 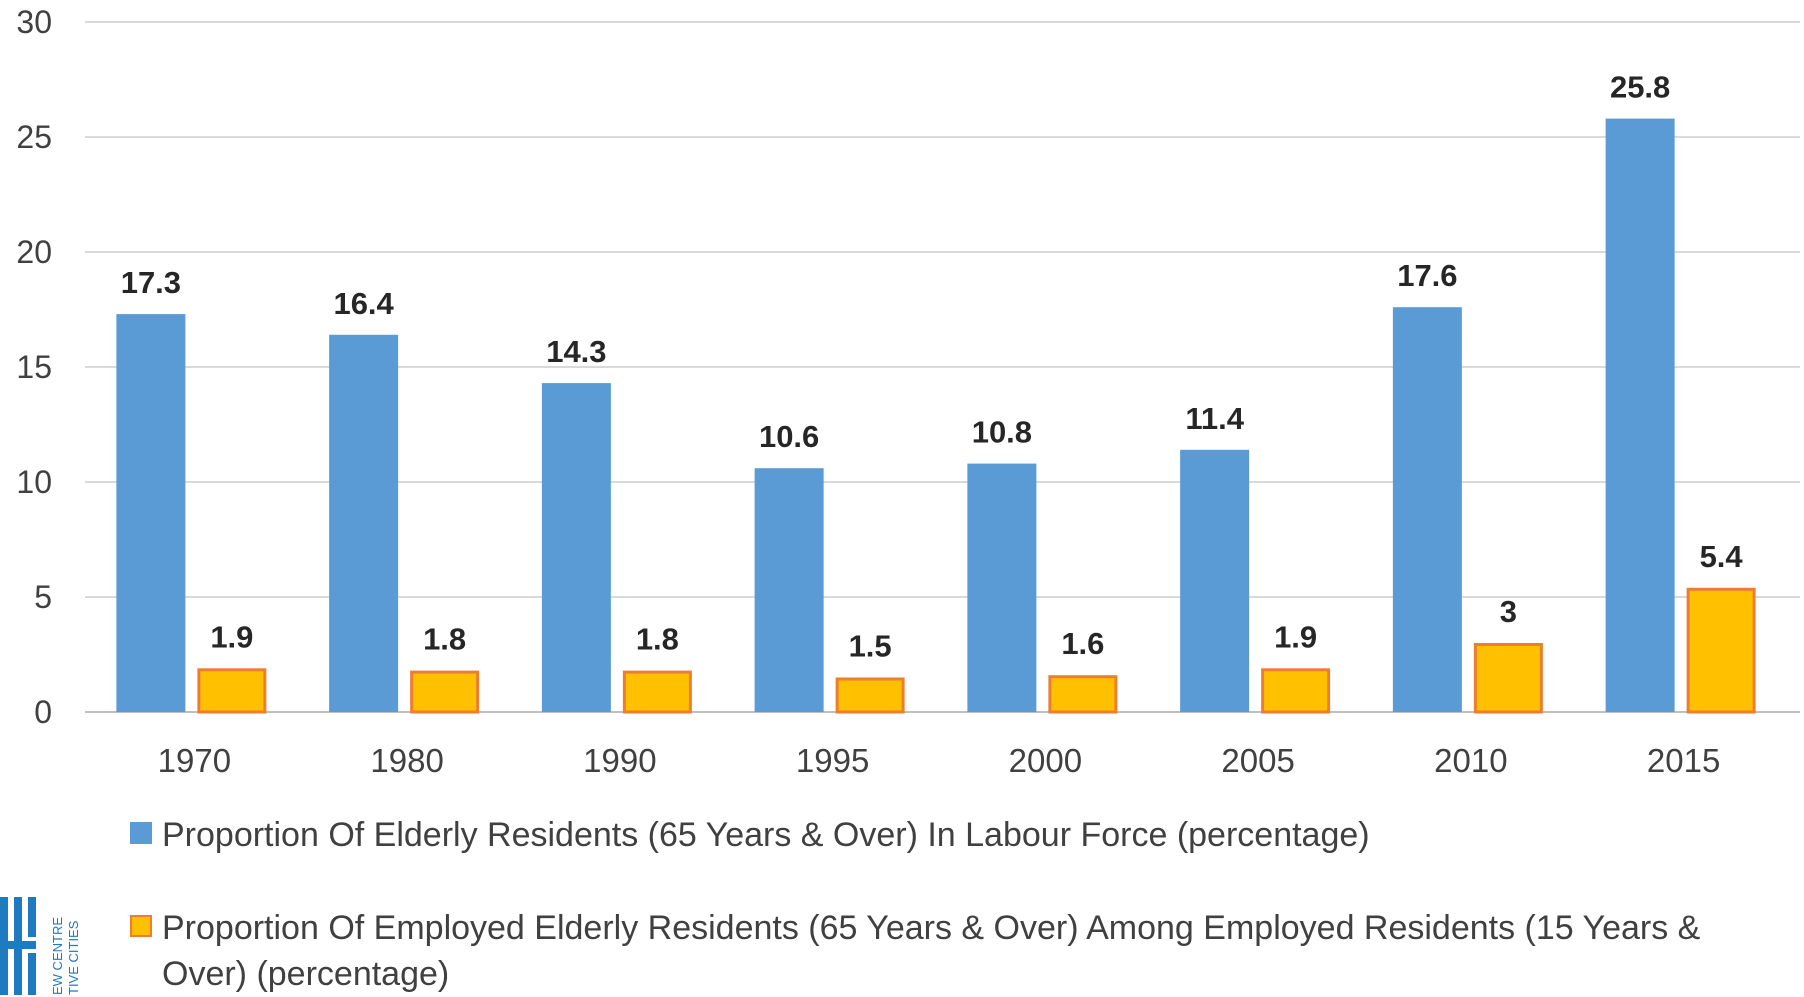 I want to click on data-label-series-2-2015: 5.4, so click(x=1722, y=556).